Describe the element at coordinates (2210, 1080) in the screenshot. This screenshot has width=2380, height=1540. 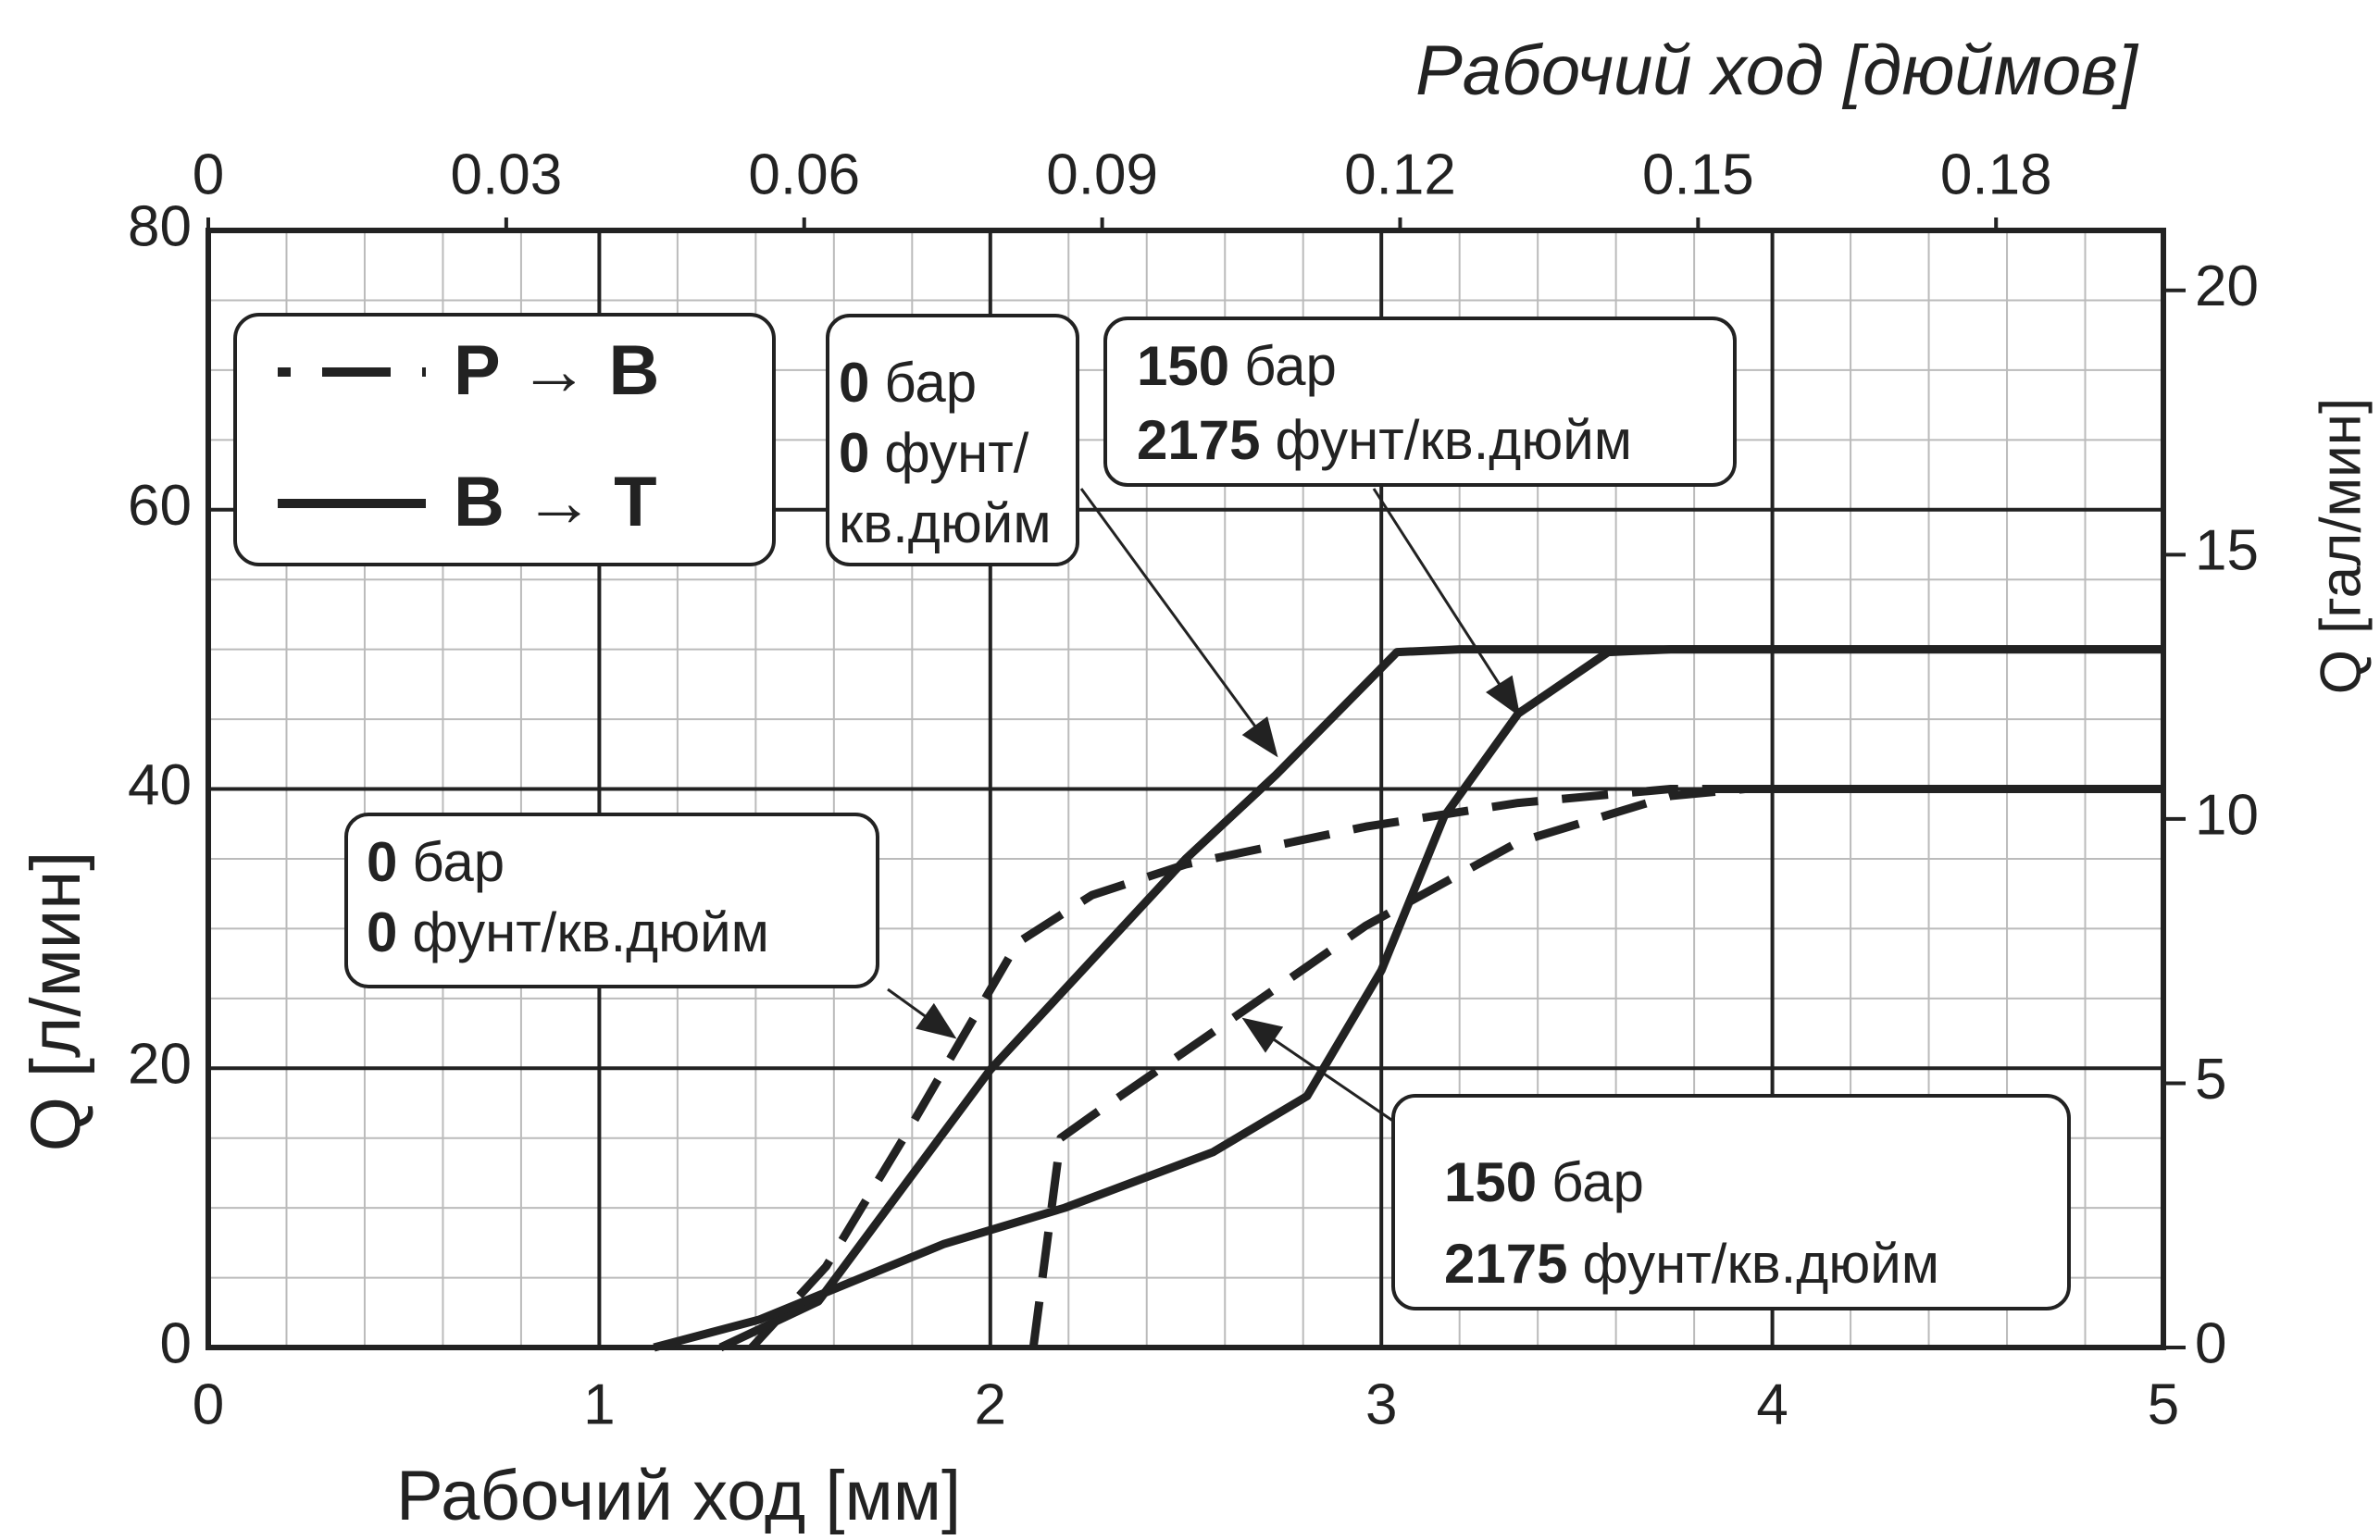
I see `y2-tick-label: 5` at that location.